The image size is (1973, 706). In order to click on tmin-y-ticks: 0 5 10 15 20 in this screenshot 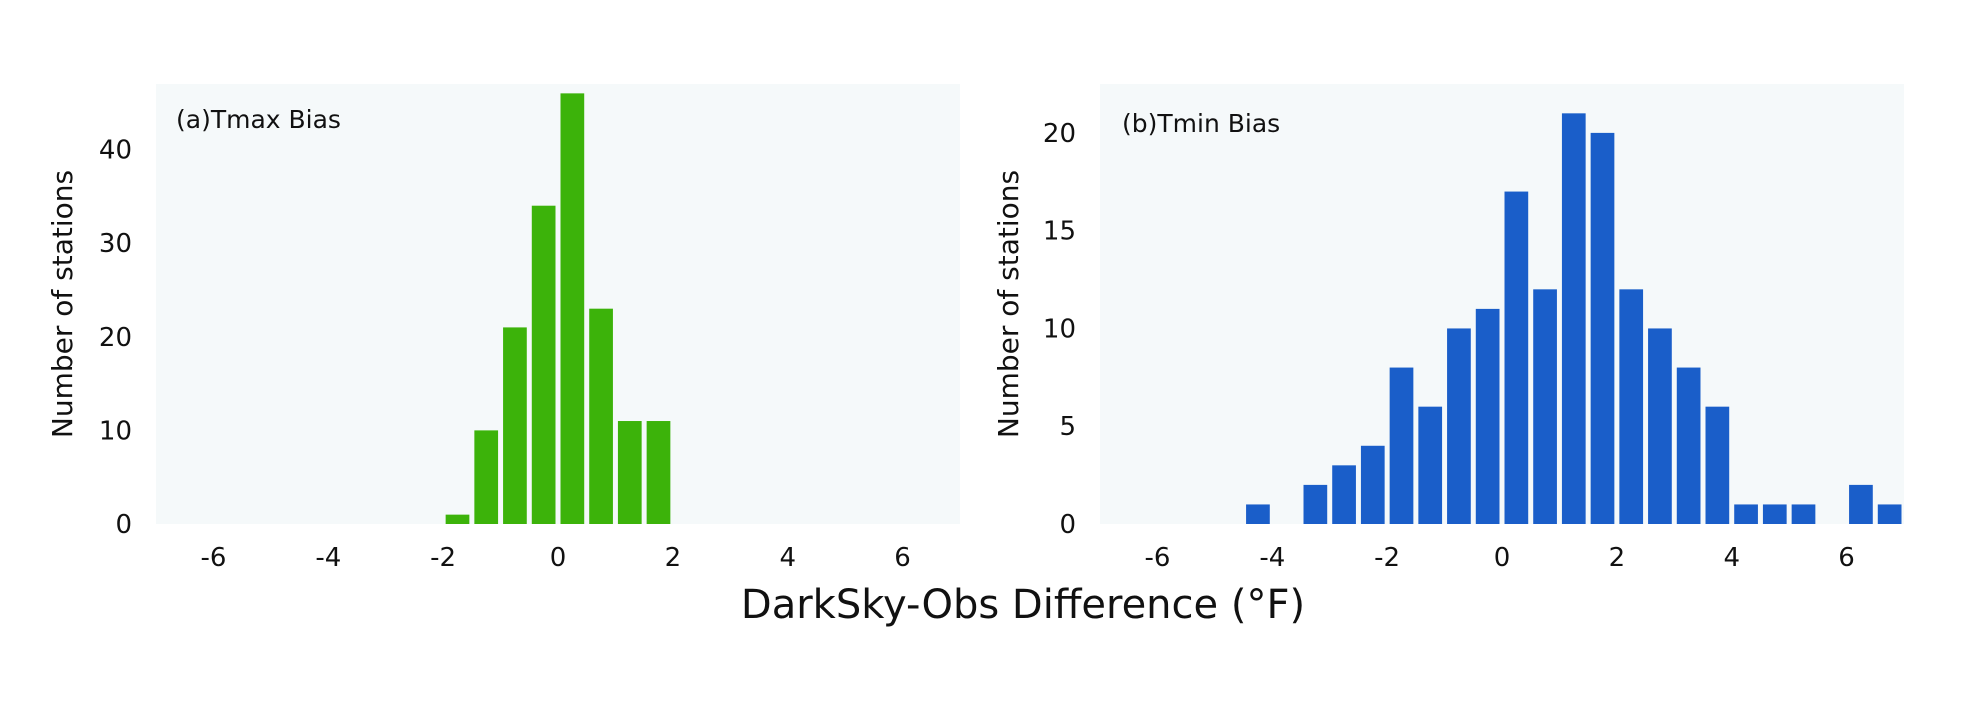, I will do `click(1059, 329)`.